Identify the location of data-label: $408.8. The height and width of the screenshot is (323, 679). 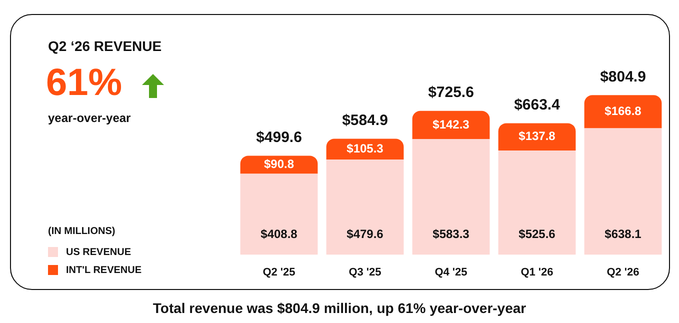
(279, 234).